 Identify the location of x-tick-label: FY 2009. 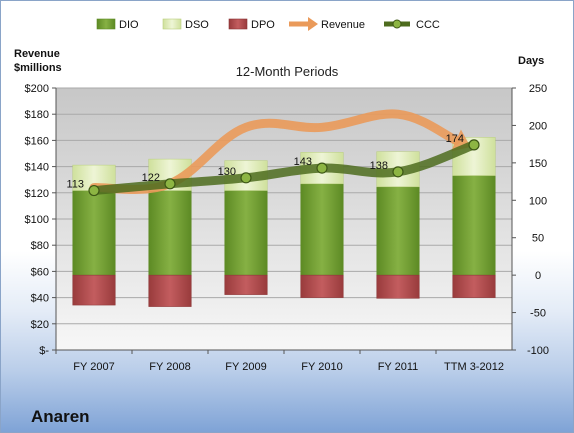
(245, 367).